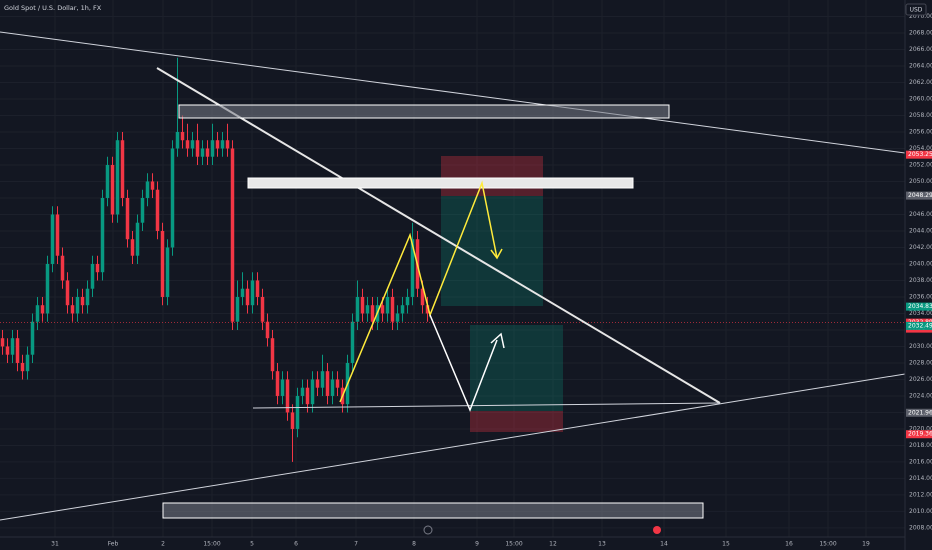 This screenshot has width=932, height=550. I want to click on y-tick-label: 2060.00, so click(920, 98).